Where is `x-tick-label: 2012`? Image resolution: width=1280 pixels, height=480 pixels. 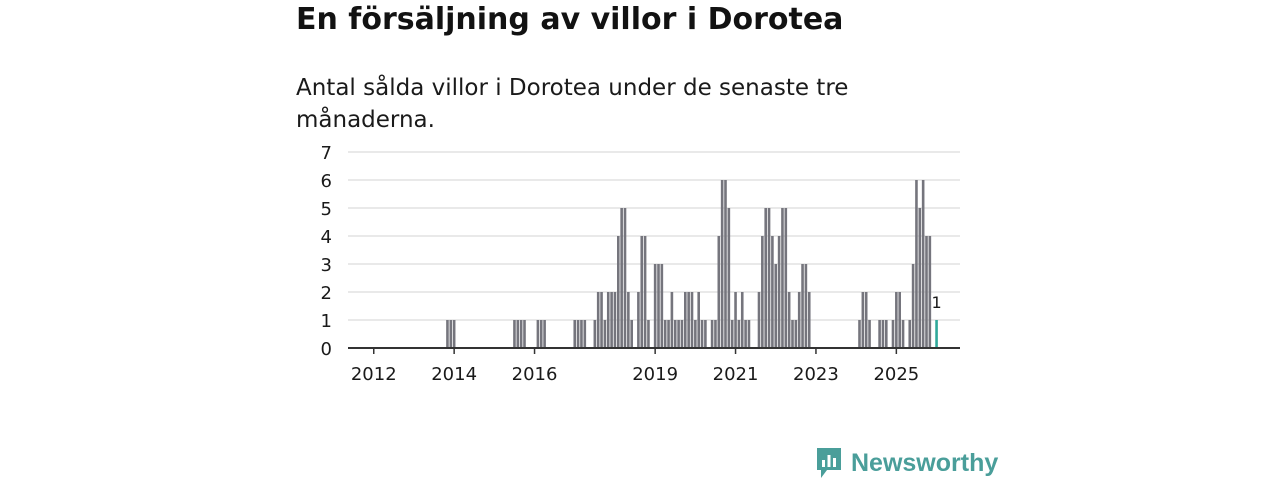
x-tick-label: 2012 is located at coordinates (374, 374).